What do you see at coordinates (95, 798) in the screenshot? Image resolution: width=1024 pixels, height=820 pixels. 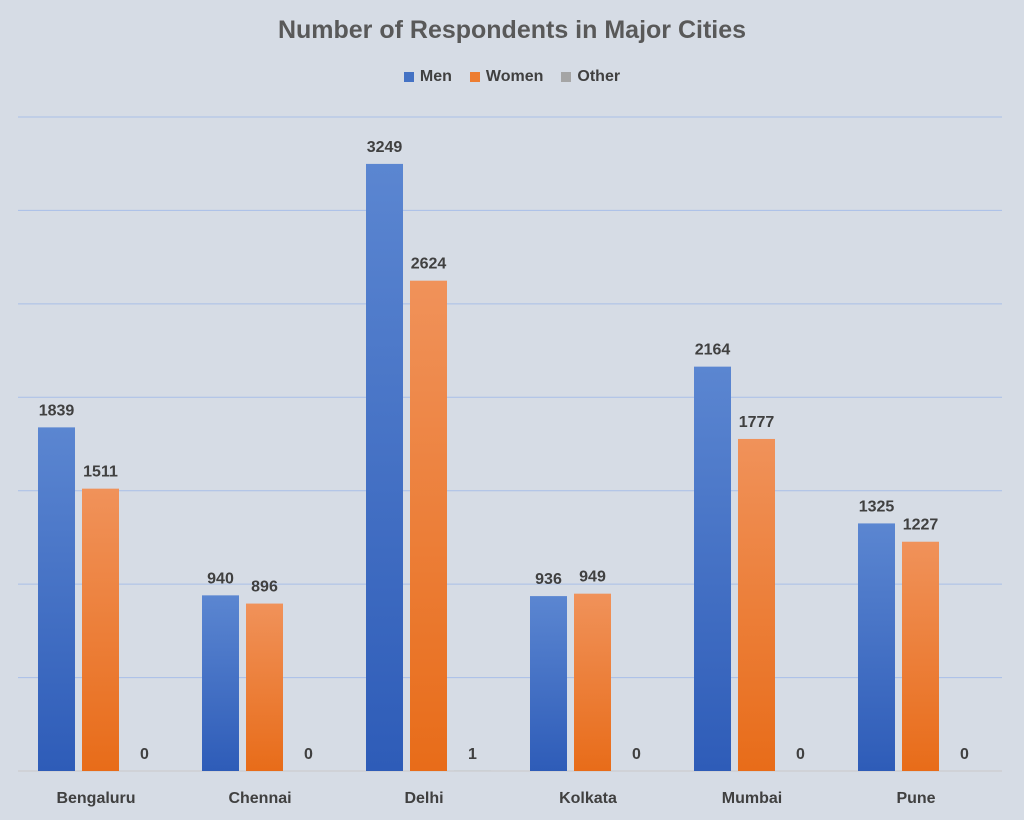 I see `x-tick-label-bengaluru: Bengaluru` at bounding box center [95, 798].